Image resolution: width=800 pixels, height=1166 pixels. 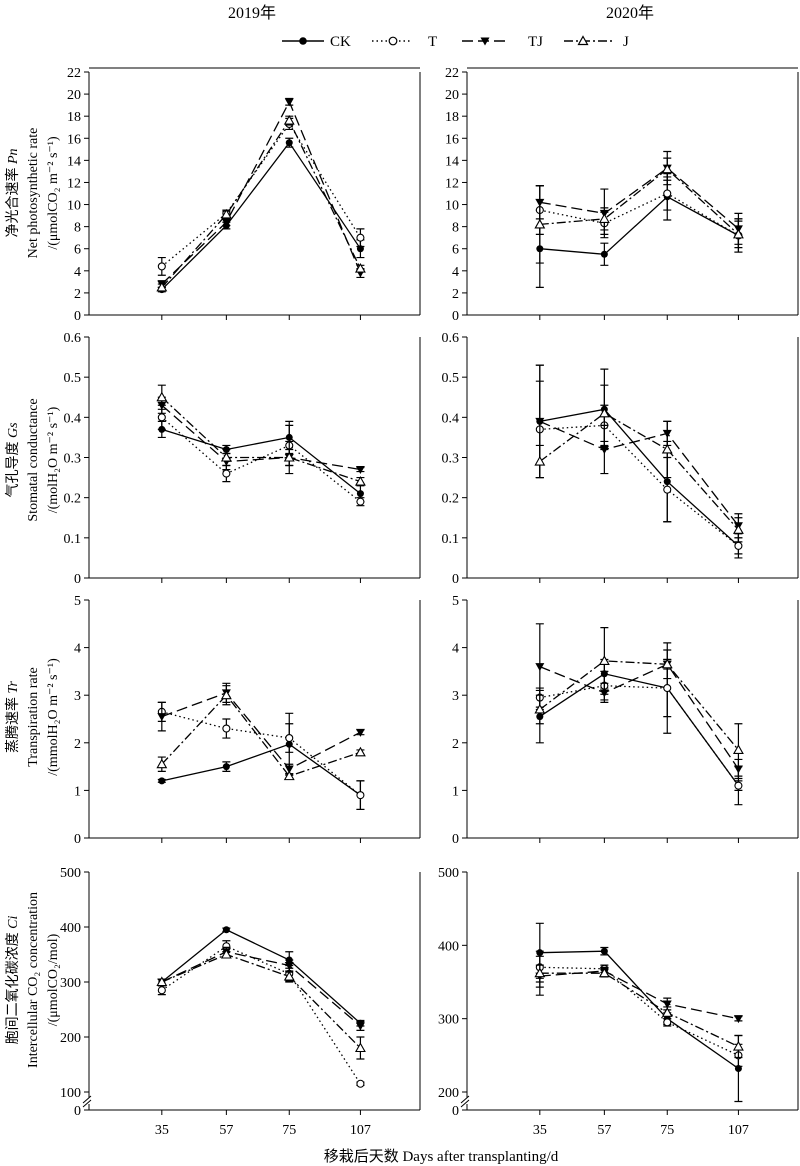 What do you see at coordinates (360, 1130) in the screenshot?
I see `x-tick-label: 107` at bounding box center [360, 1130].